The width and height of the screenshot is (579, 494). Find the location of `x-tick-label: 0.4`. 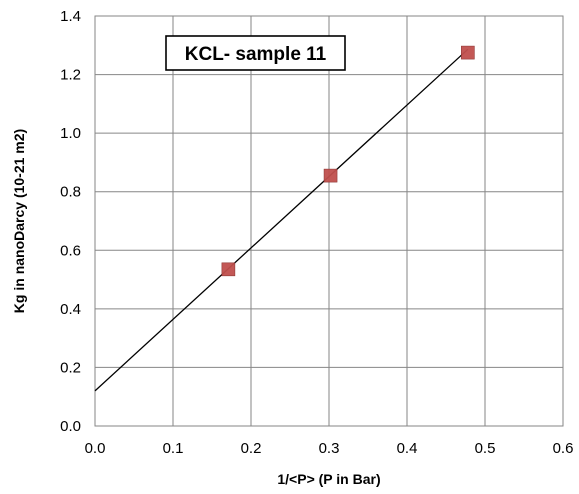

x-tick-label: 0.4 is located at coordinates (407, 448).